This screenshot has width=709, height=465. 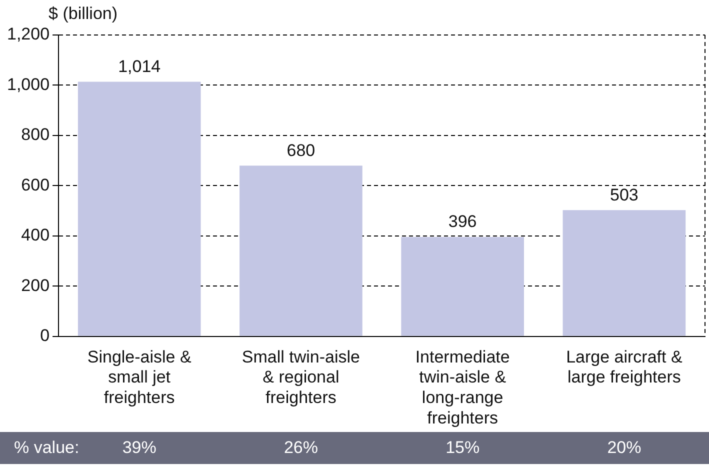 What do you see at coordinates (139, 448) in the screenshot?
I see `text: 39%` at bounding box center [139, 448].